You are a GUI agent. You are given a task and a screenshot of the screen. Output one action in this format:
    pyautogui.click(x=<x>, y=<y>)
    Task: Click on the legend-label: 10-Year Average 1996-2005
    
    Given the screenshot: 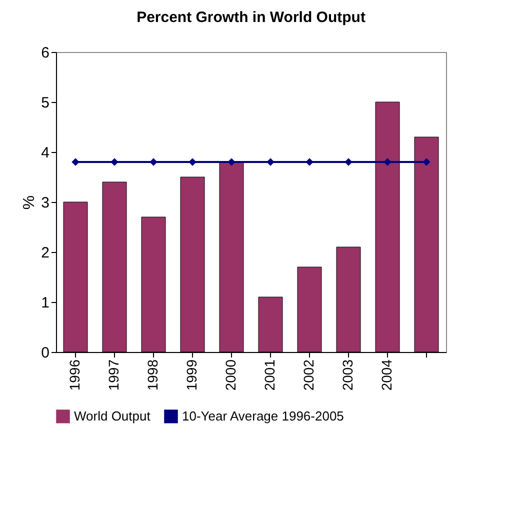 What is the action you would take?
    pyautogui.click(x=263, y=416)
    